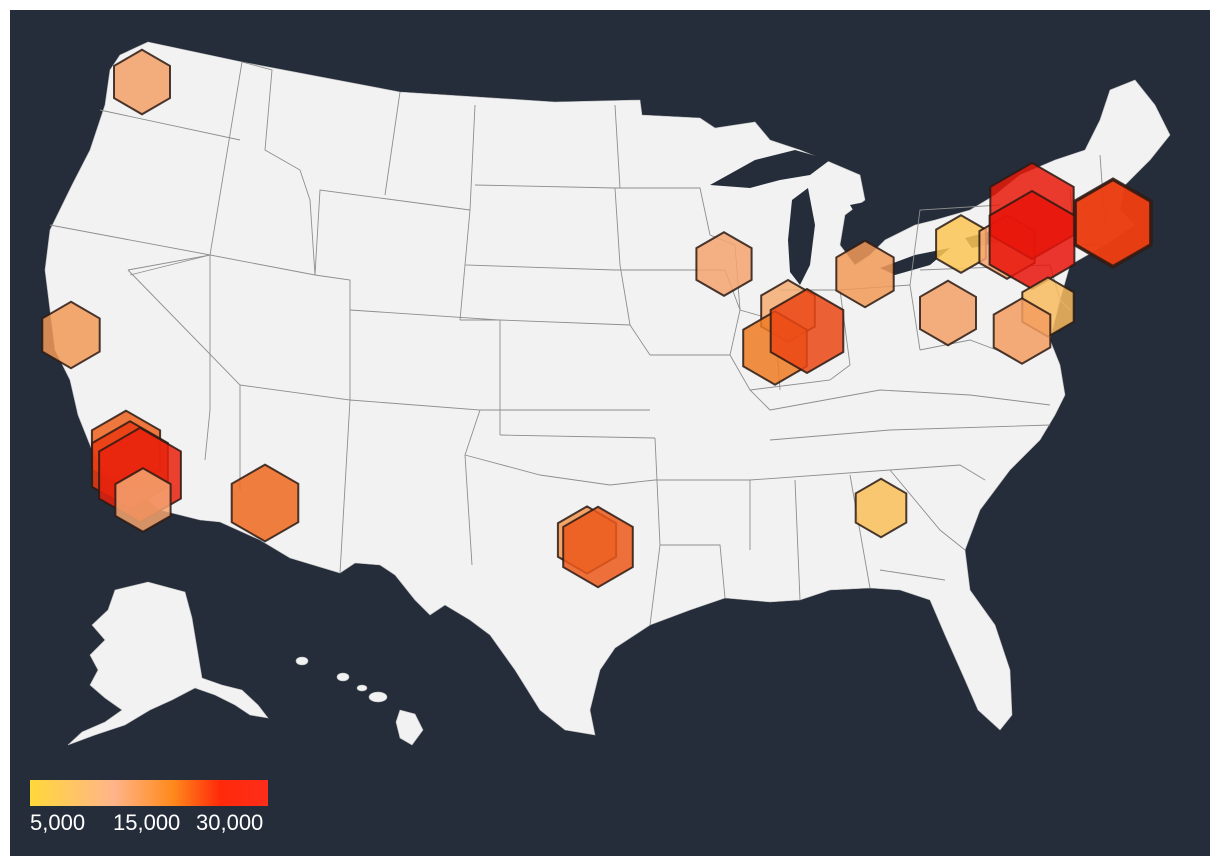 The width and height of the screenshot is (1220, 866). What do you see at coordinates (149, 793) in the screenshot?
I see `legend-gradient-bar` at bounding box center [149, 793].